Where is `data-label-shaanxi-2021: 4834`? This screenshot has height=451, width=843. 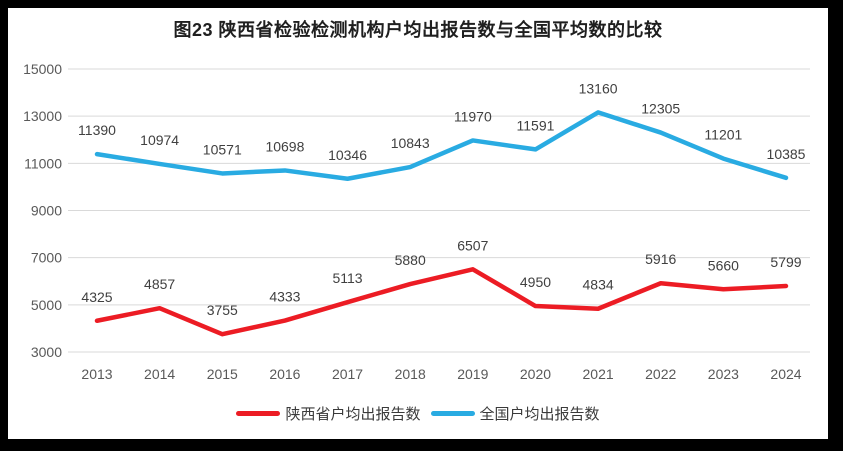
data-label-shaanxi-2021: 4834 is located at coordinates (598, 285).